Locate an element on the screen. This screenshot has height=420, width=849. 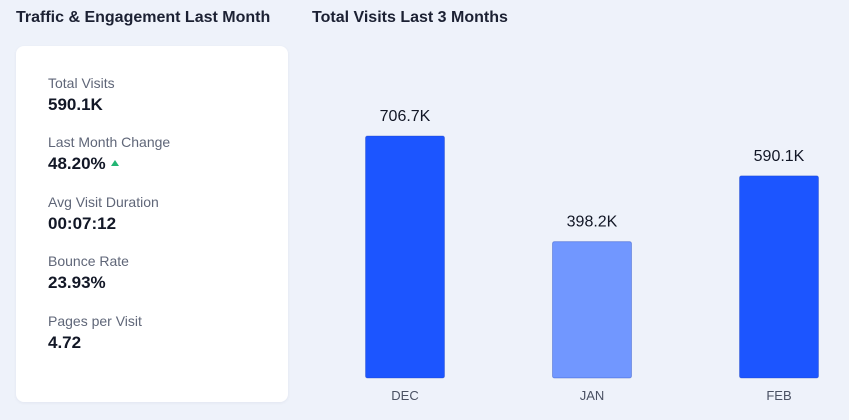
traffic-engagement-heading: Traffic & Engagement Last Month is located at coordinates (143, 17).